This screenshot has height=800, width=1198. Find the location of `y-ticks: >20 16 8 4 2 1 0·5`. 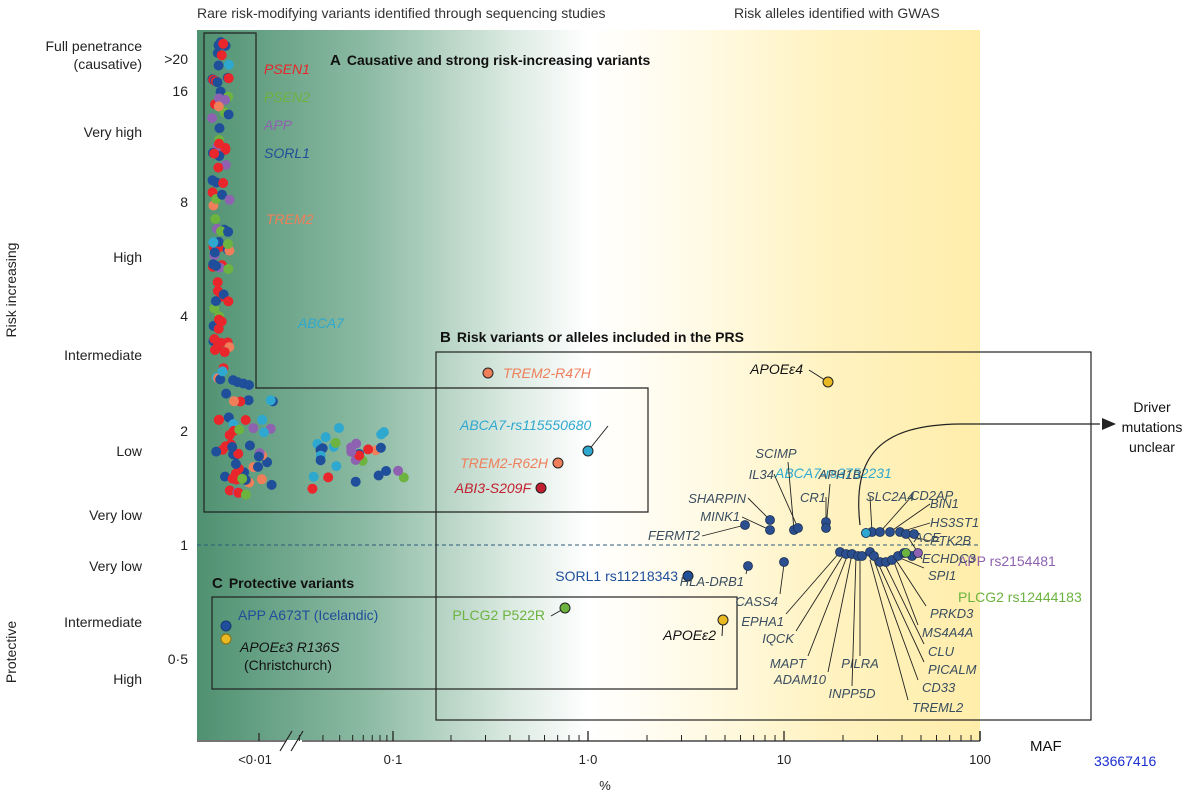

y-ticks: >20 16 8 4 2 1 0·5 is located at coordinates (176, 359).